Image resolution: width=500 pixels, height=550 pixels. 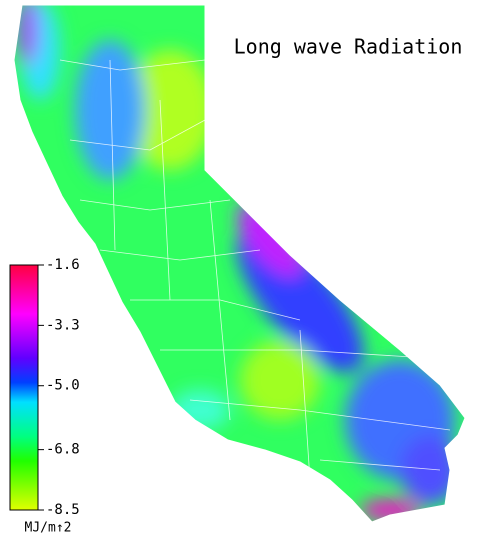 I want to click on color-bar-tick-label: -5.0, so click(x=63, y=386).